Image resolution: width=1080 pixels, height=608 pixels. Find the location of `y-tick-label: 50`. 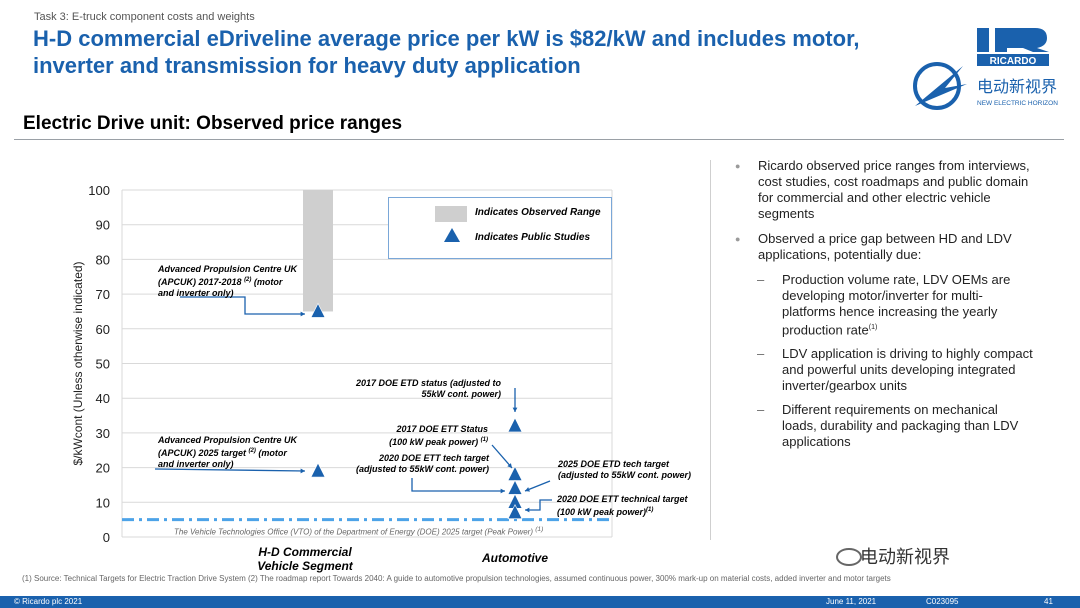

y-tick-label: 50 is located at coordinates (103, 364).